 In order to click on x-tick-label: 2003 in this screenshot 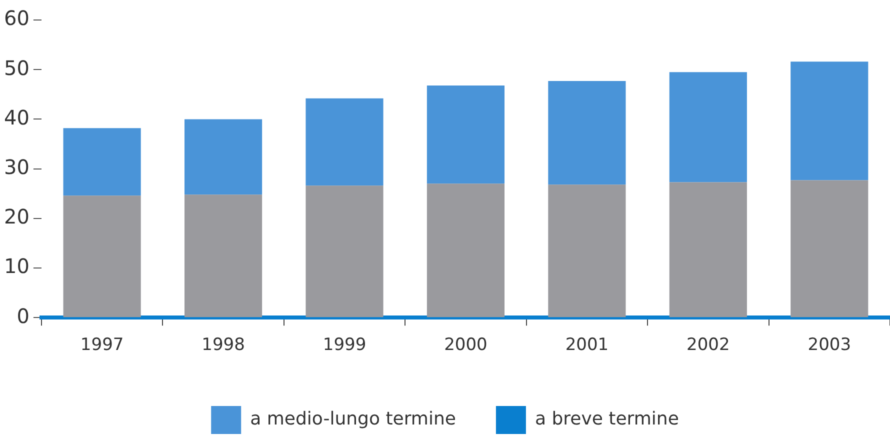, I will do `click(830, 345)`.